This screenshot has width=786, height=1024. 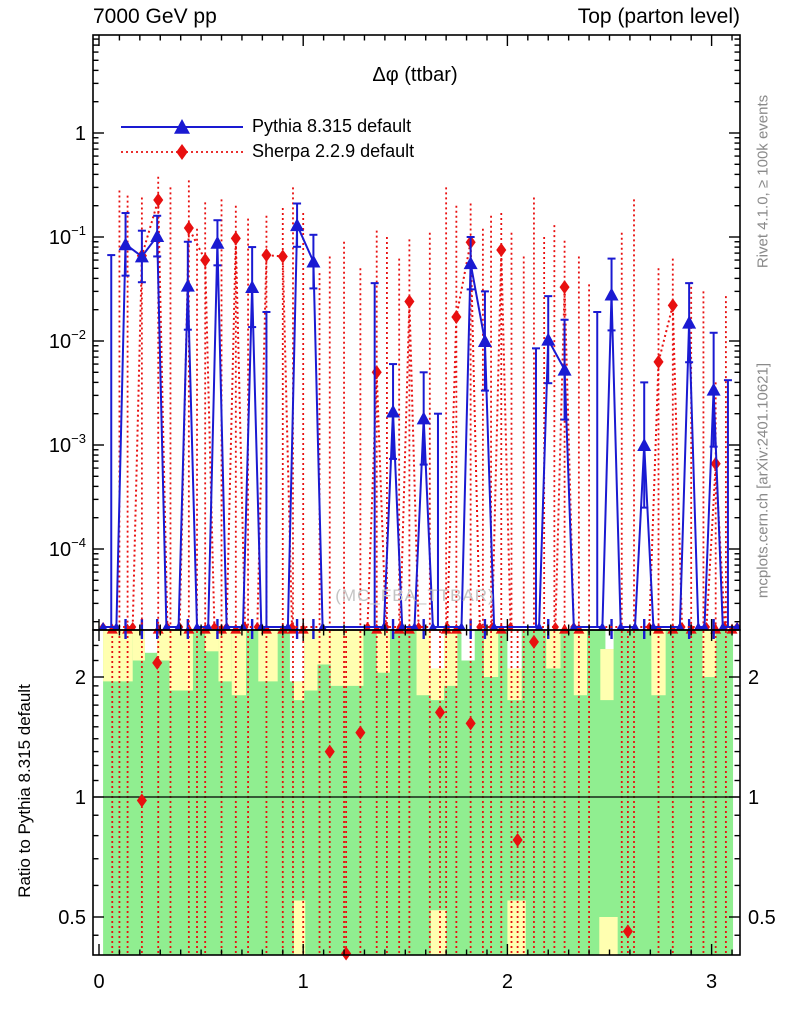 What do you see at coordinates (415, 75) in the screenshot?
I see `plot-title: Δφ (ttbar)` at bounding box center [415, 75].